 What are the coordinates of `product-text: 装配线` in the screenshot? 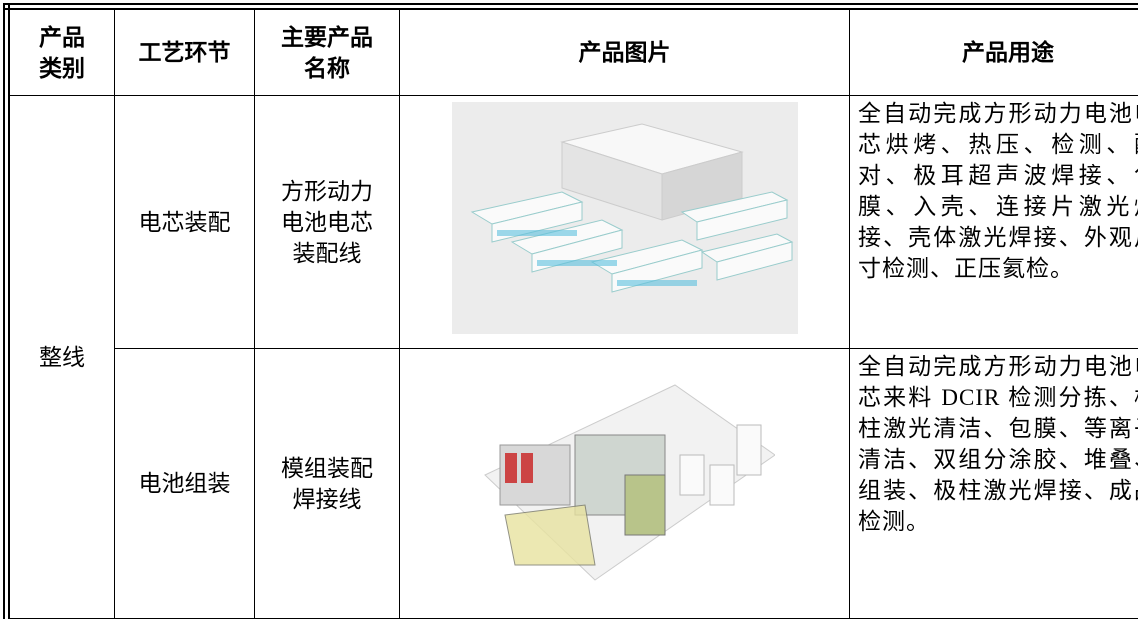 It's located at (327, 253).